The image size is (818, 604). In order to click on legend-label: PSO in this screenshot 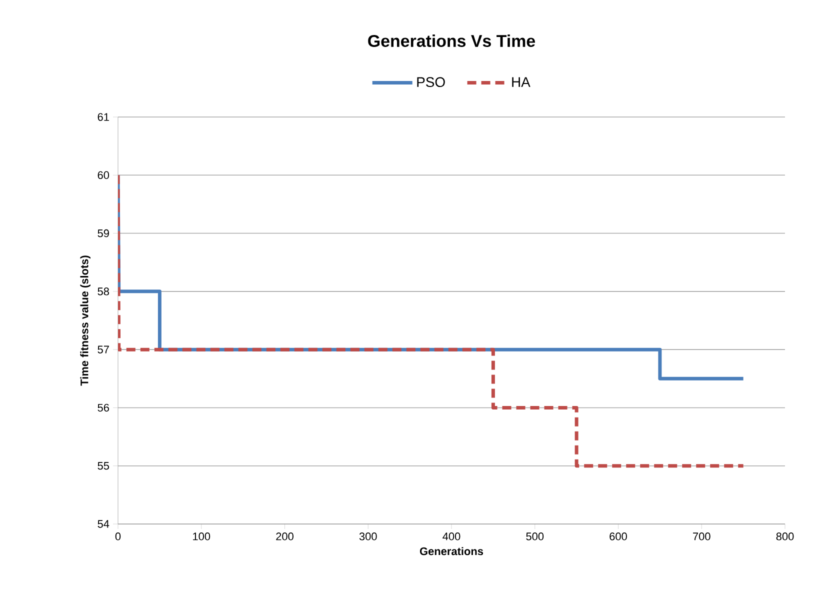, I will do `click(431, 82)`.